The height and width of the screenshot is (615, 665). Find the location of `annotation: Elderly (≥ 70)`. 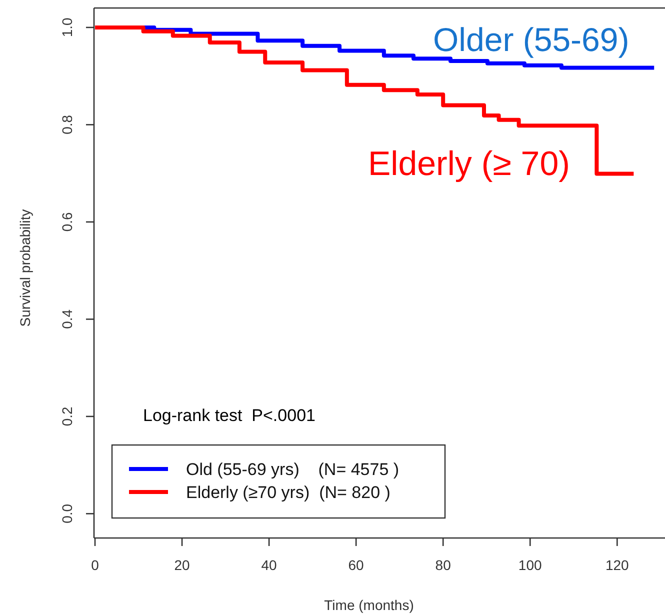

annotation: Elderly (≥ 70) is located at coordinates (469, 164).